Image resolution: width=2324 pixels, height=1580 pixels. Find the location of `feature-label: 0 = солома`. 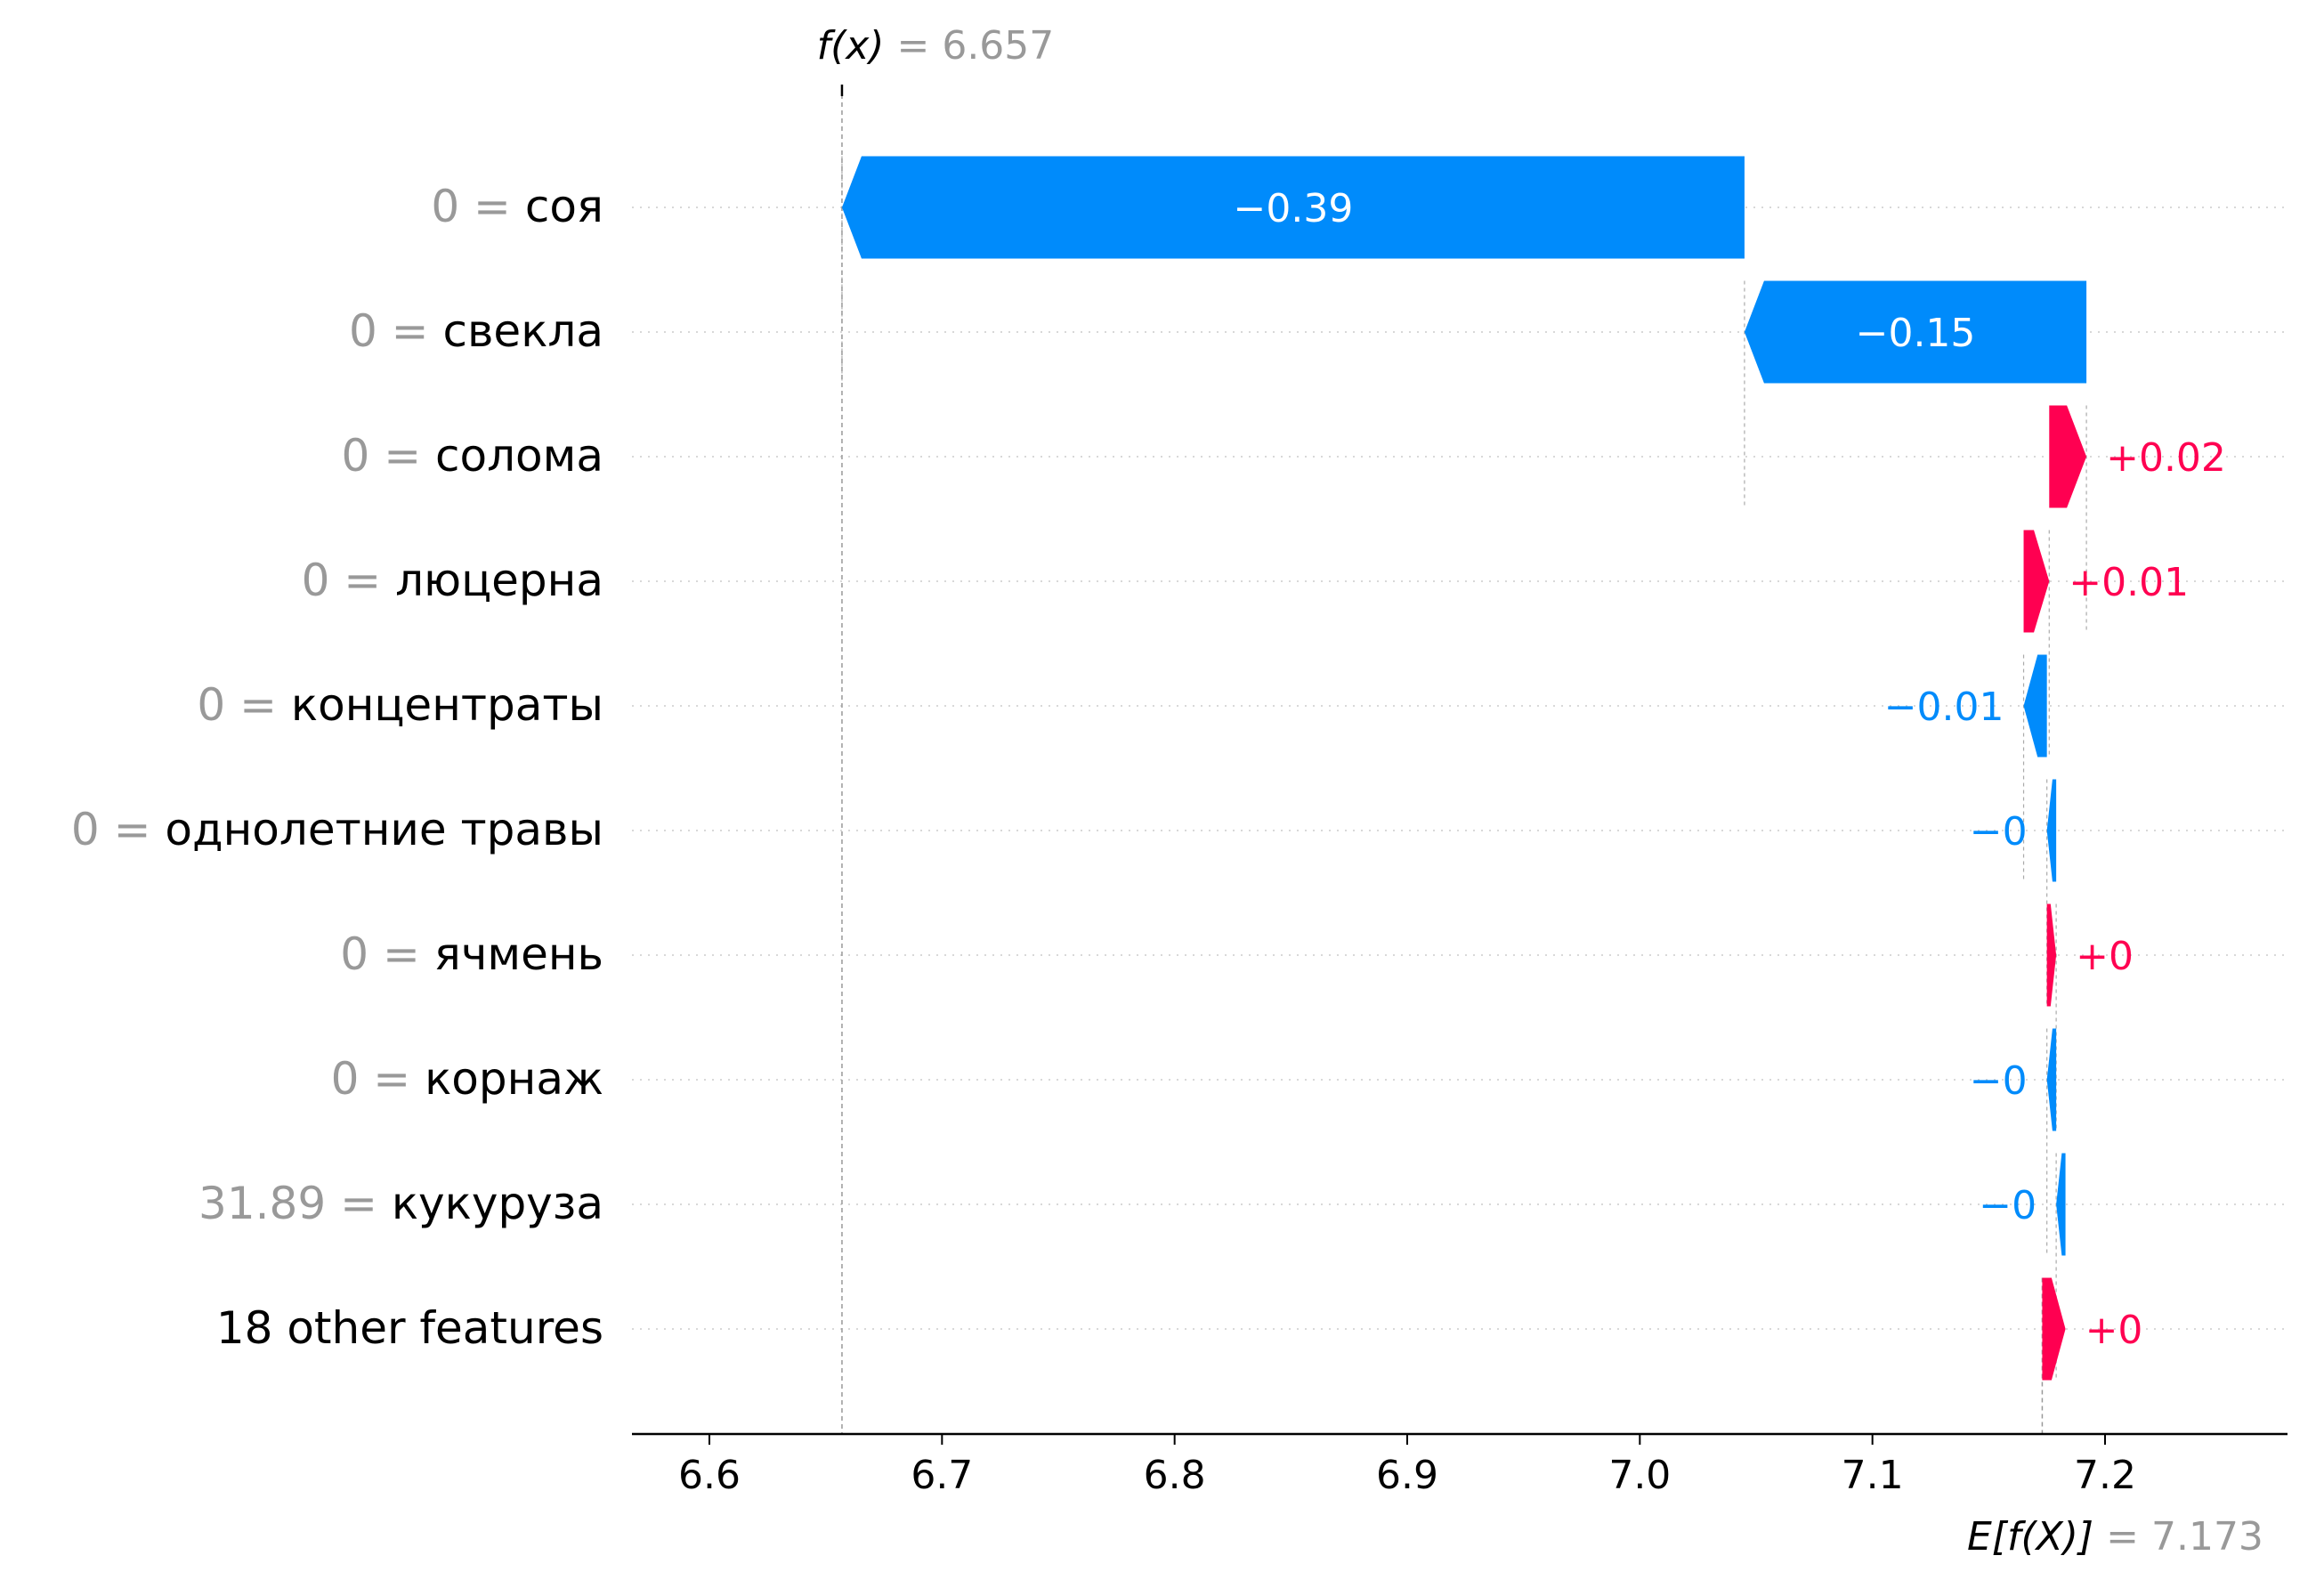

feature-label: 0 = солома is located at coordinates (473, 456).